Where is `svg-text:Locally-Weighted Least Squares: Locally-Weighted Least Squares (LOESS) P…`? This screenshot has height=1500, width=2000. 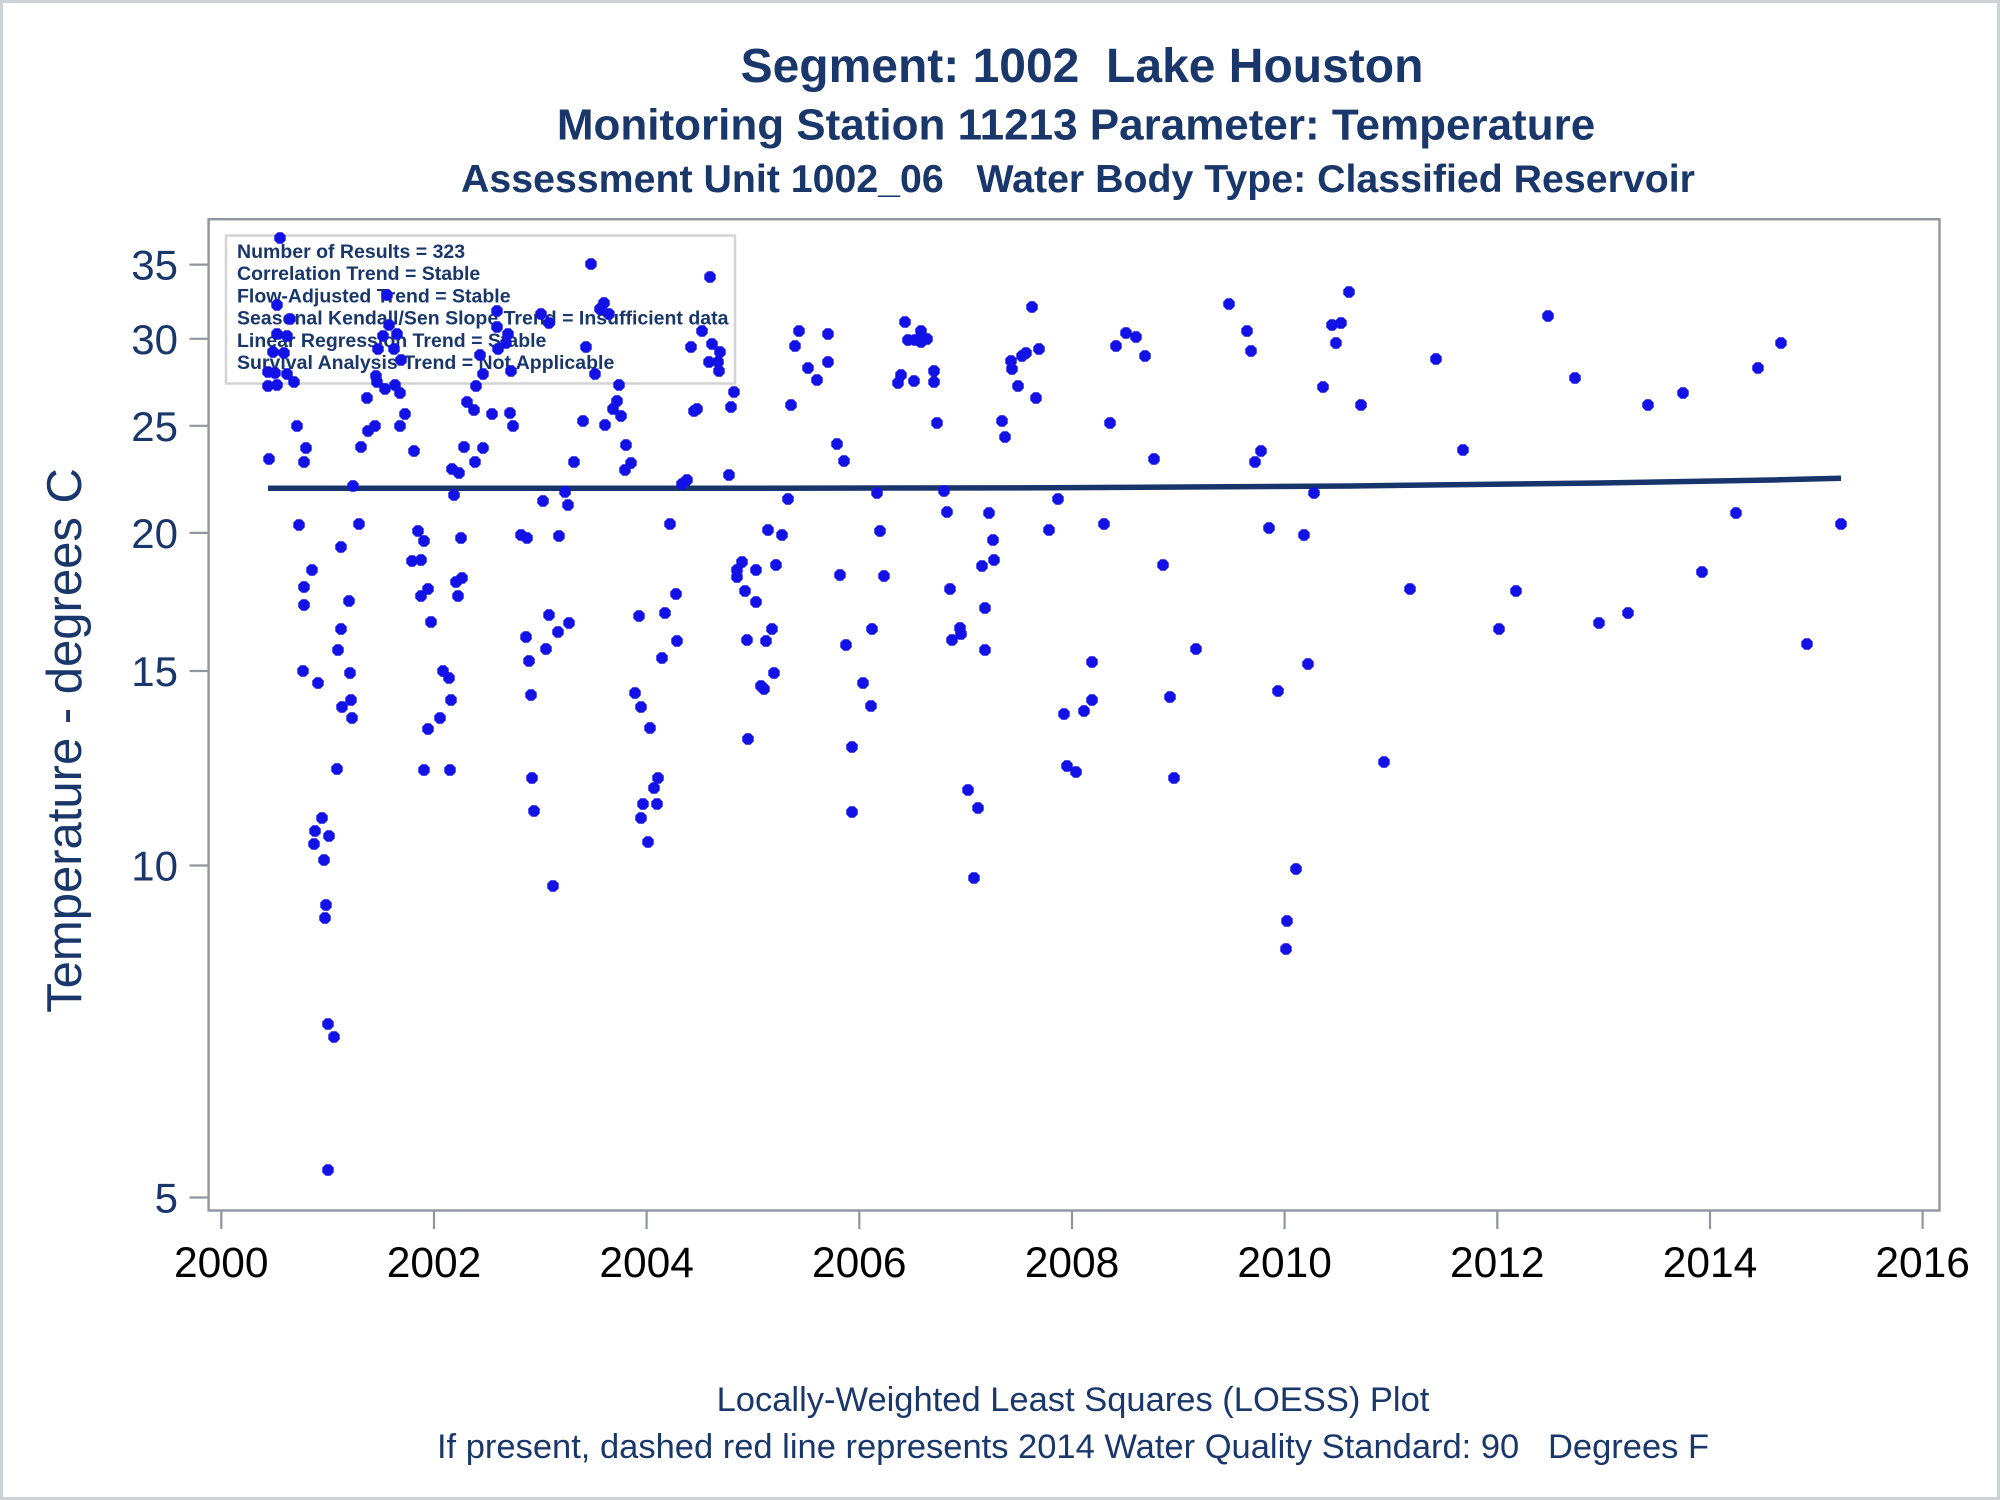
svg-text:Locally-Weighted Least Squares: Locally-Weighted Least Squares (LOESS) P… is located at coordinates (1073, 1400).